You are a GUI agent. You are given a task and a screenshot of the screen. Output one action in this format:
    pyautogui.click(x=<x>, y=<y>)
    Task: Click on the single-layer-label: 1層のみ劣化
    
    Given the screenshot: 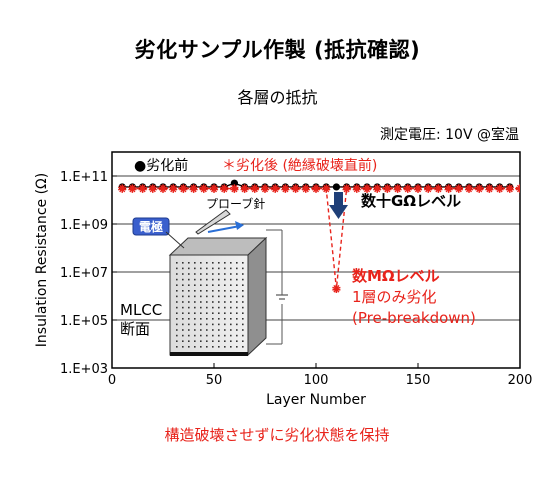 What is the action you would take?
    pyautogui.click(x=394, y=297)
    